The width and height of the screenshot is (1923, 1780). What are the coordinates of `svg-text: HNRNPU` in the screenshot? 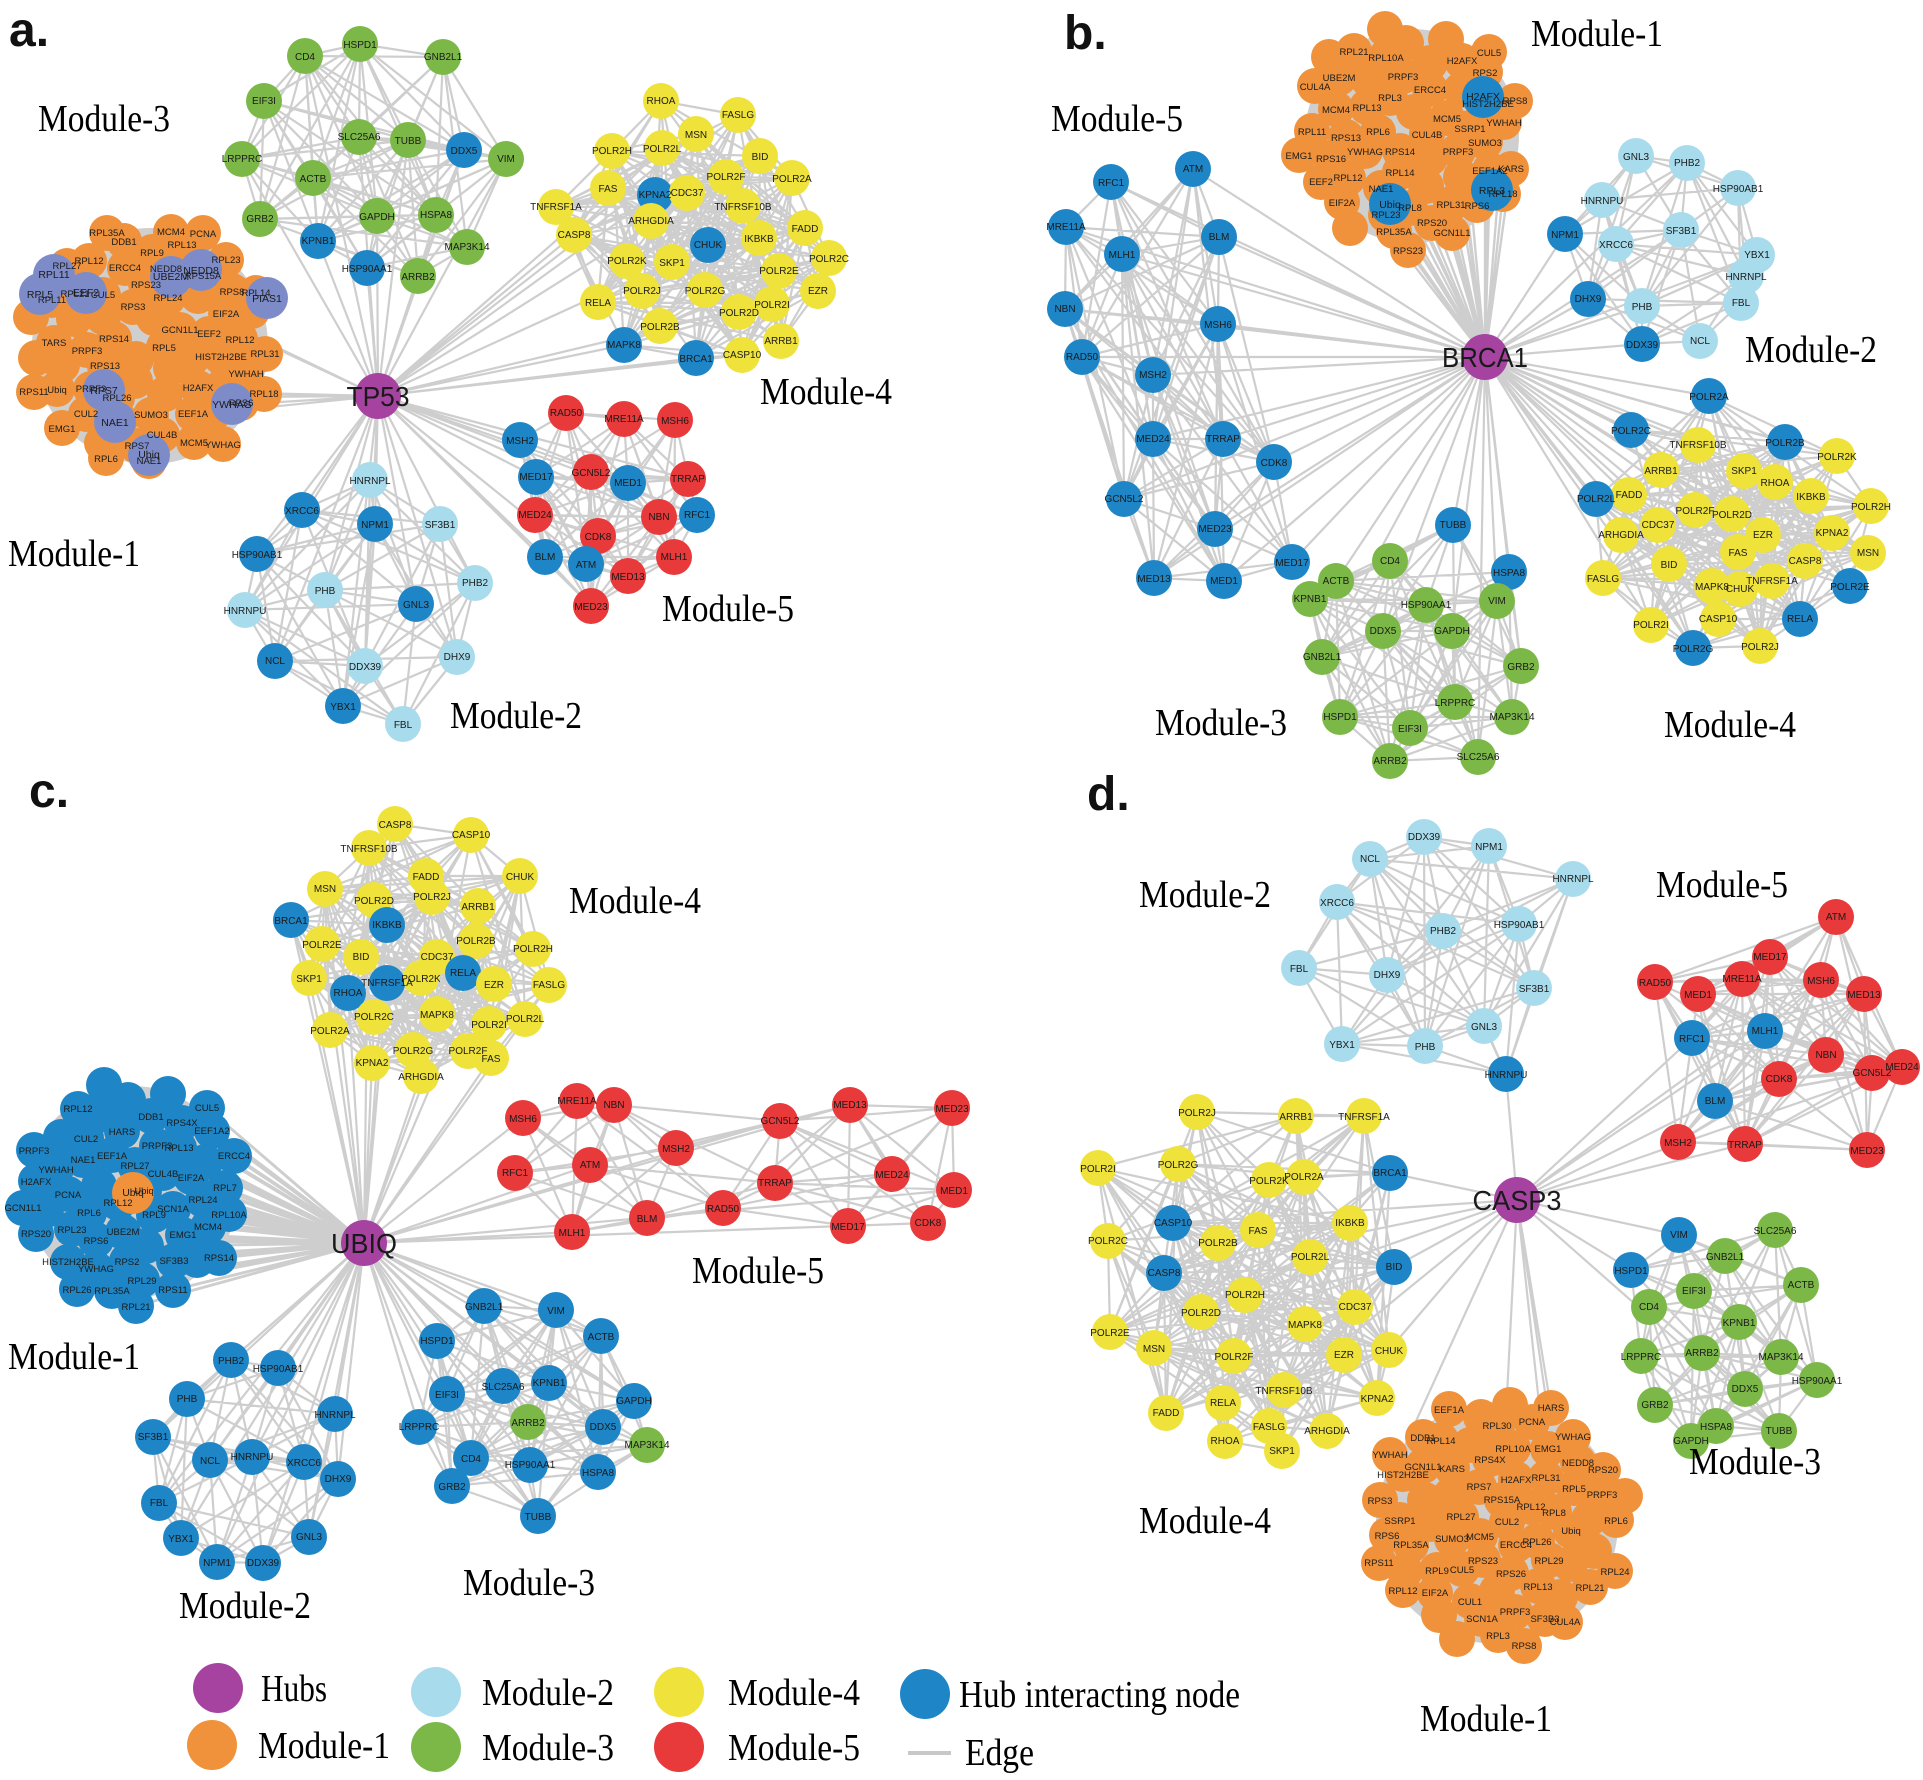 It's located at (1602, 201).